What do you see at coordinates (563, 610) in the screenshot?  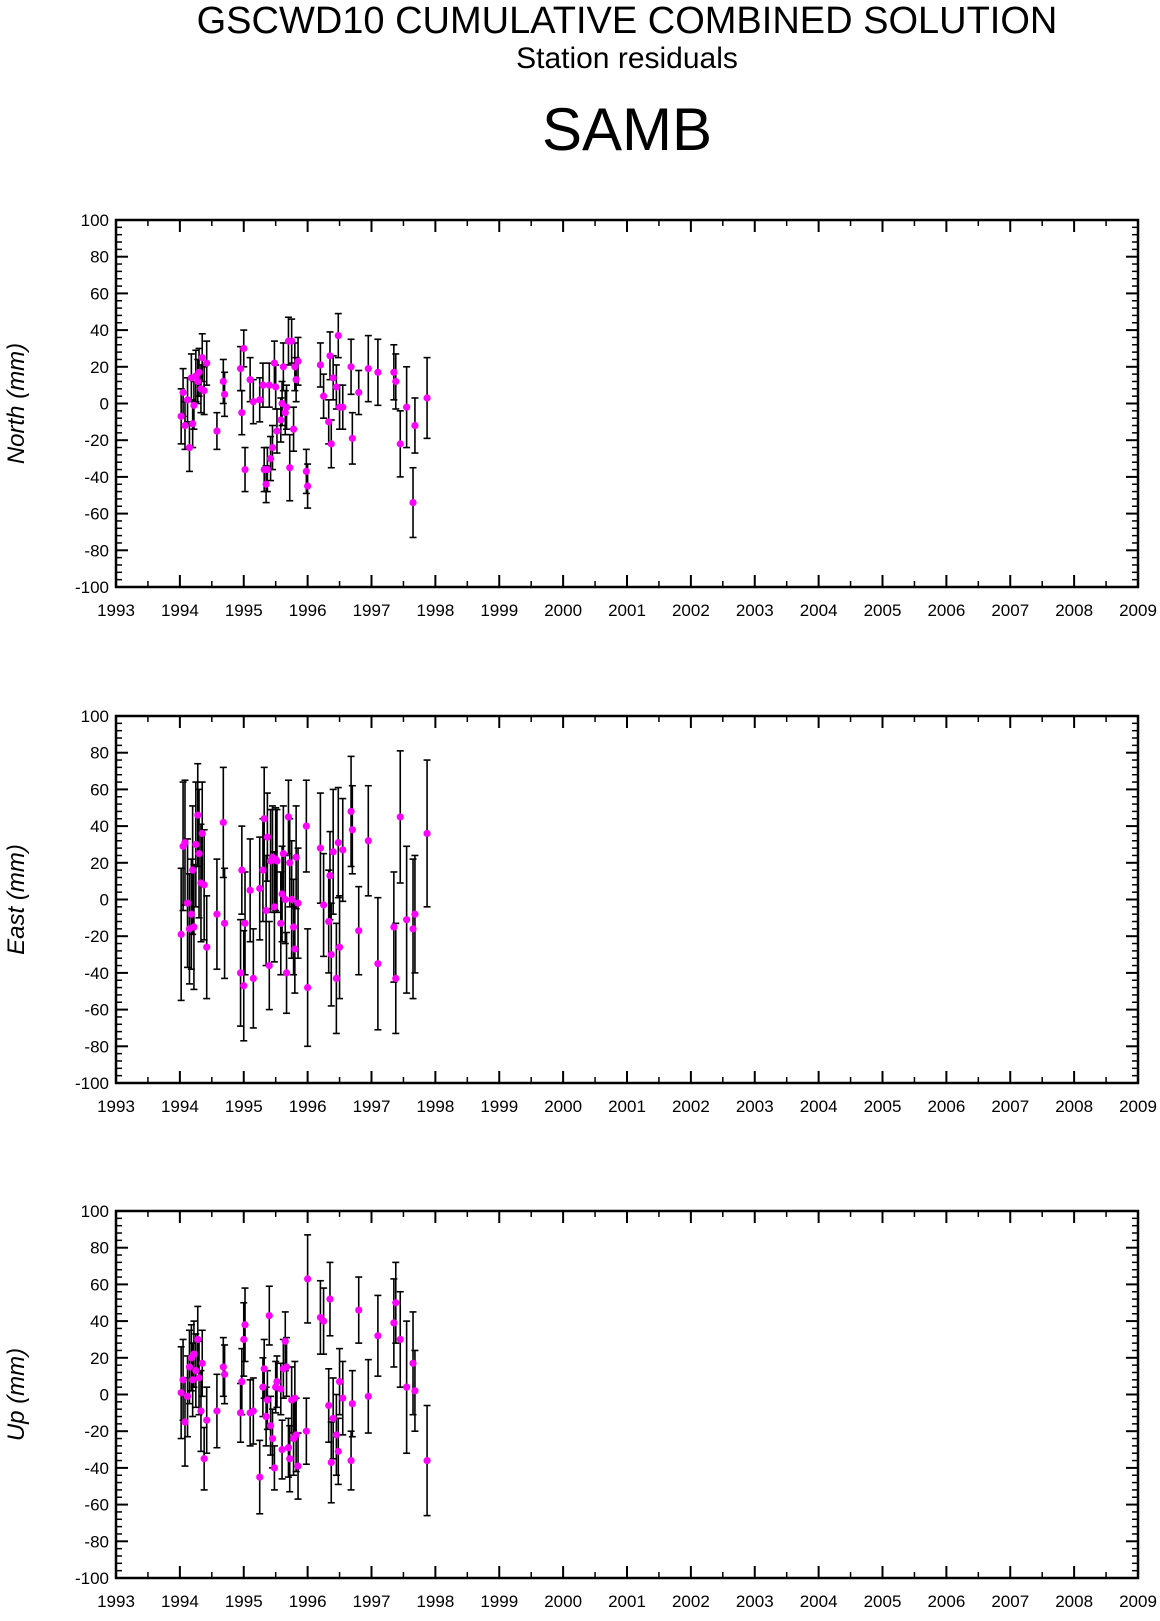 I see `north-x-tick-label: 2000` at bounding box center [563, 610].